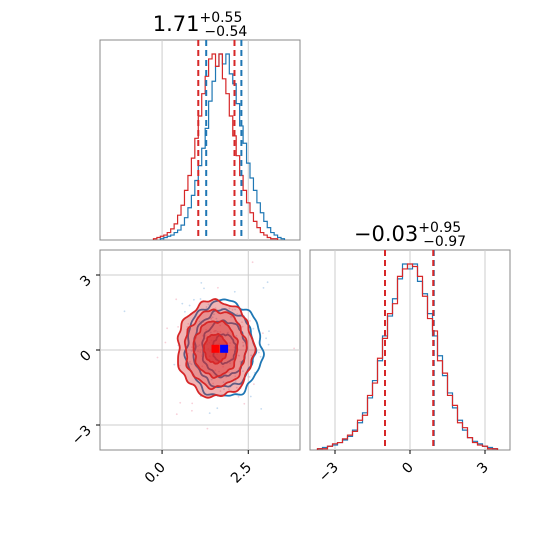 The image size is (550, 550). Describe the element at coordinates (241, 473) in the screenshot. I see `x-tick-label: 2.5` at that location.